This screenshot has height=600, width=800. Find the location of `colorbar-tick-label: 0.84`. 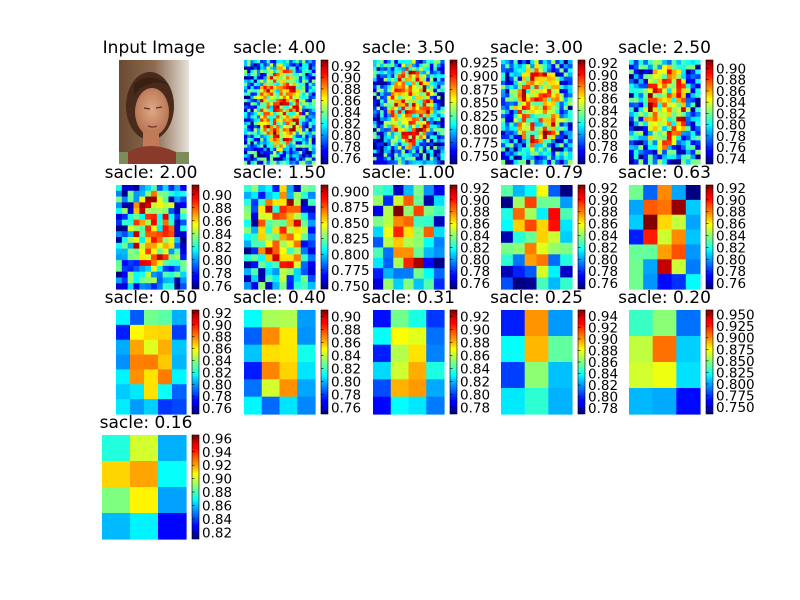

colorbar-tick-label: 0.84 is located at coordinates (217, 520).